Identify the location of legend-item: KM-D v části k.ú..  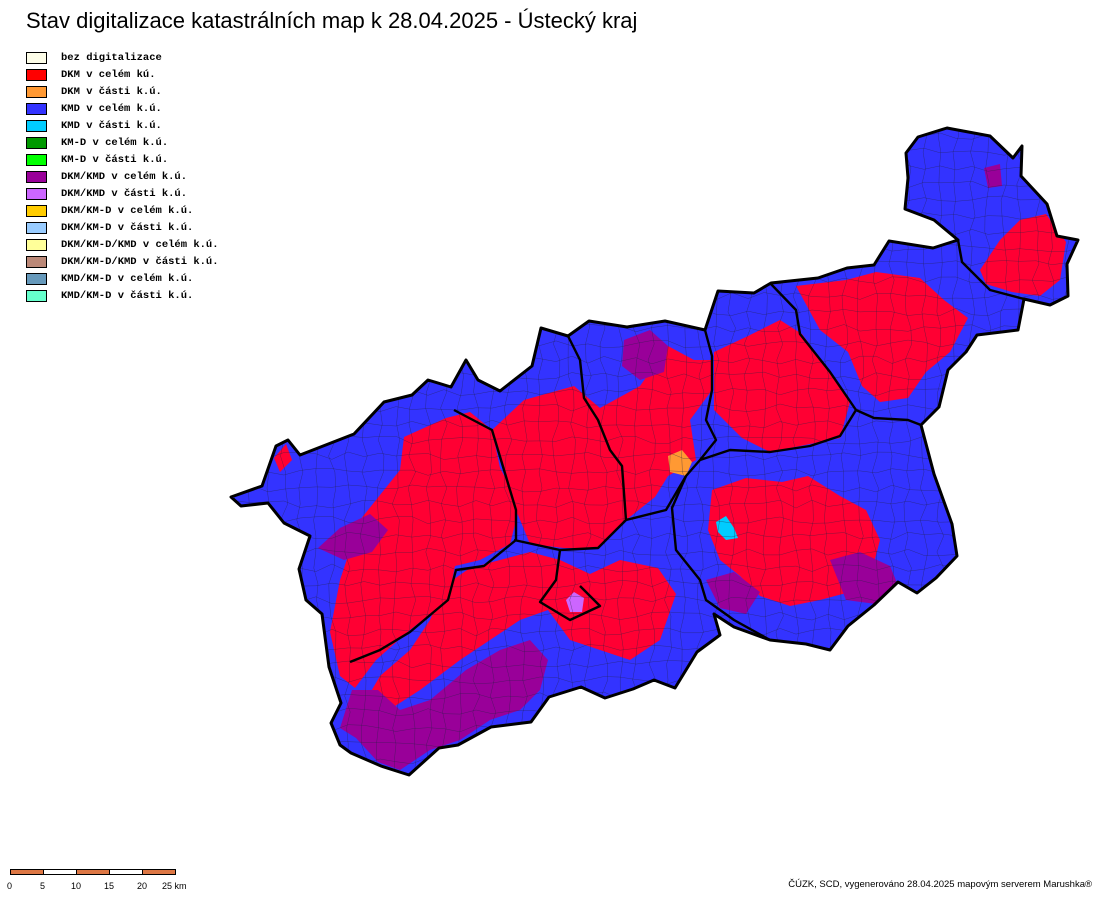
(122, 159).